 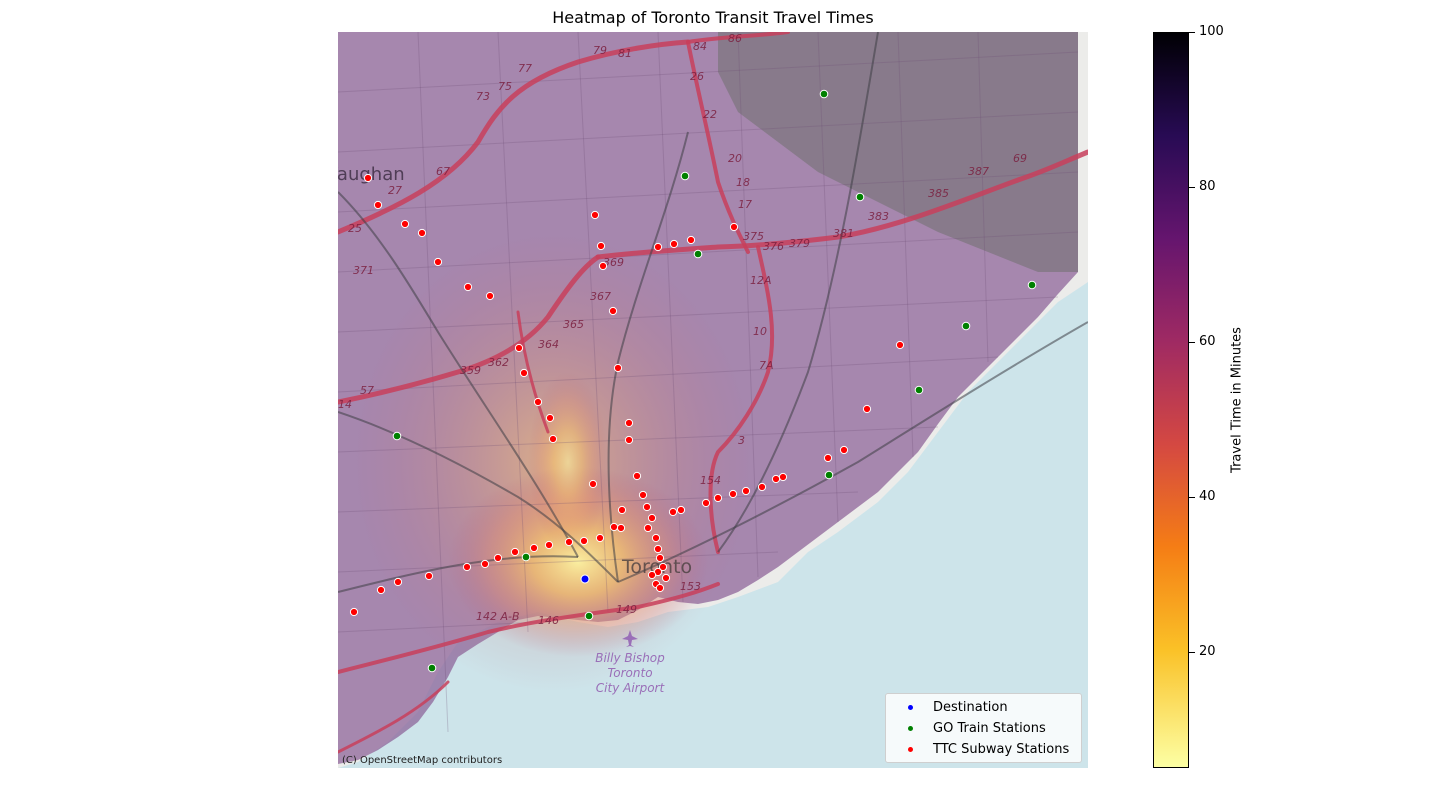 What do you see at coordinates (1237, 400) in the screenshot?
I see `colorbar-title: Travel Time in Minutes` at bounding box center [1237, 400].